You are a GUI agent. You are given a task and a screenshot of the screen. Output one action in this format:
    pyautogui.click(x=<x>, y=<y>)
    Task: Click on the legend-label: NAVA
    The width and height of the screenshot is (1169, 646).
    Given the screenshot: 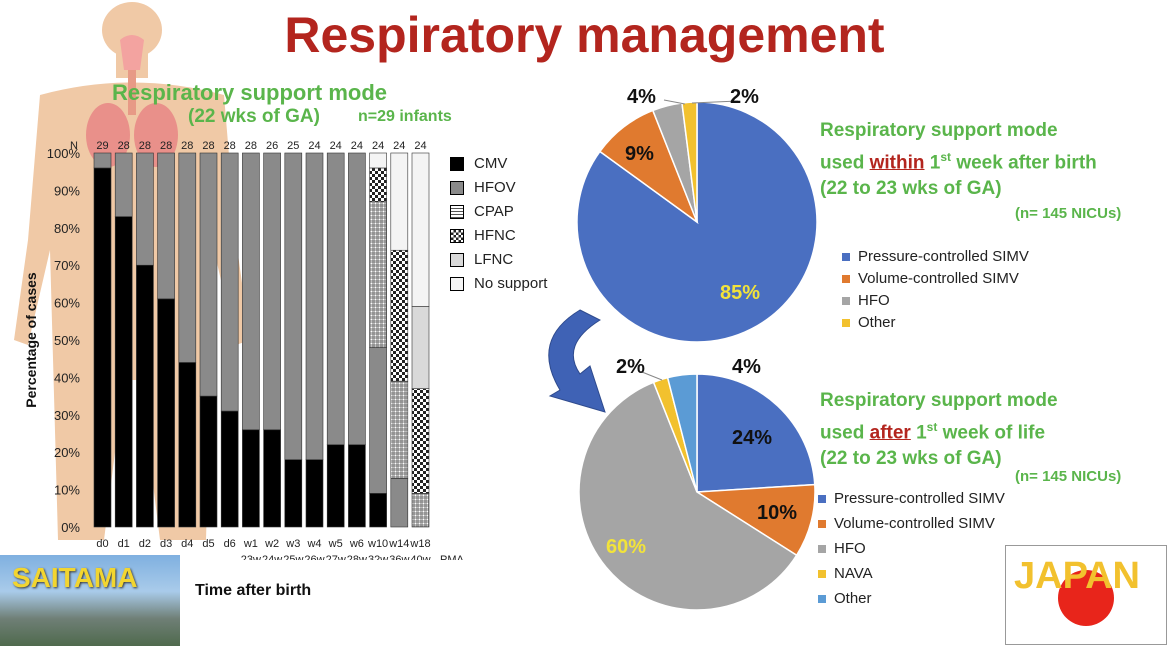 What is the action you would take?
    pyautogui.click(x=853, y=573)
    